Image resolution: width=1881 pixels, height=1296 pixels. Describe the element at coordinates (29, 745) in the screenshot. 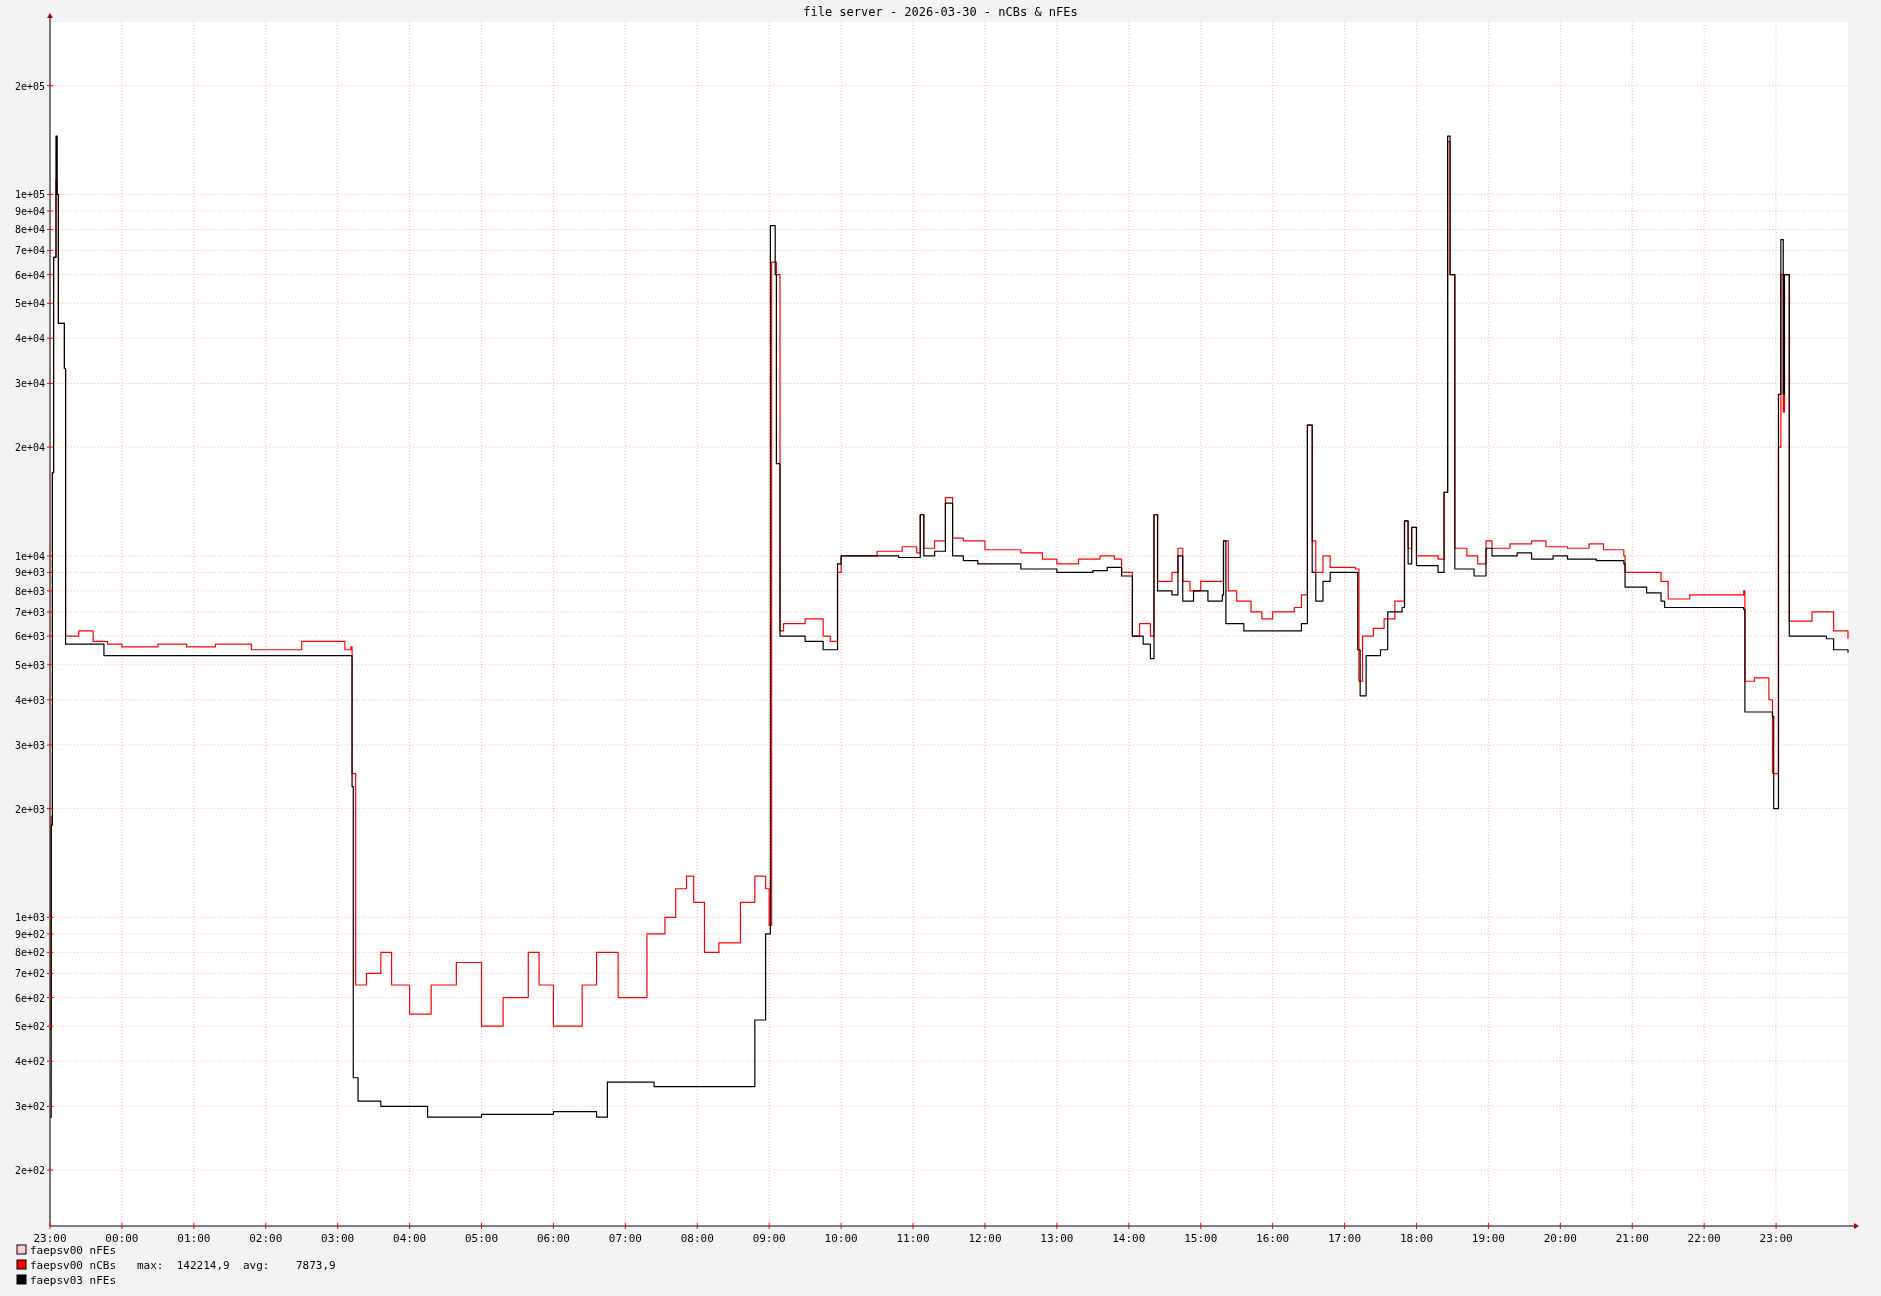

I see `y-tick-label: 3e+03` at that location.